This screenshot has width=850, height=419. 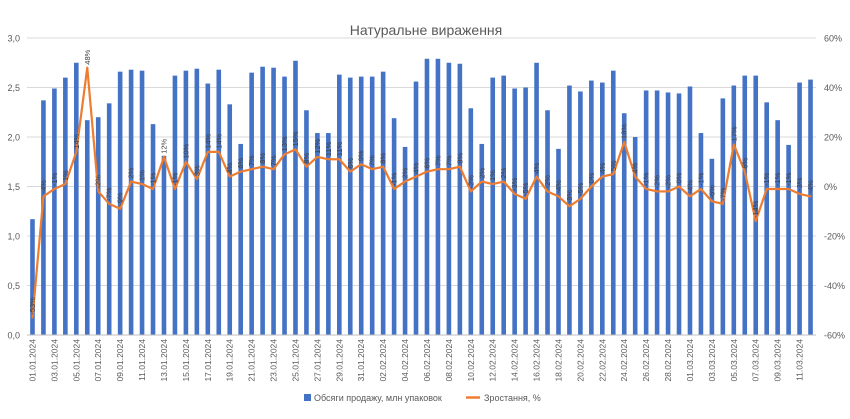 What do you see at coordinates (537, 360) in the screenshot?
I see `x-tick-label: 16.02.2024` at bounding box center [537, 360].